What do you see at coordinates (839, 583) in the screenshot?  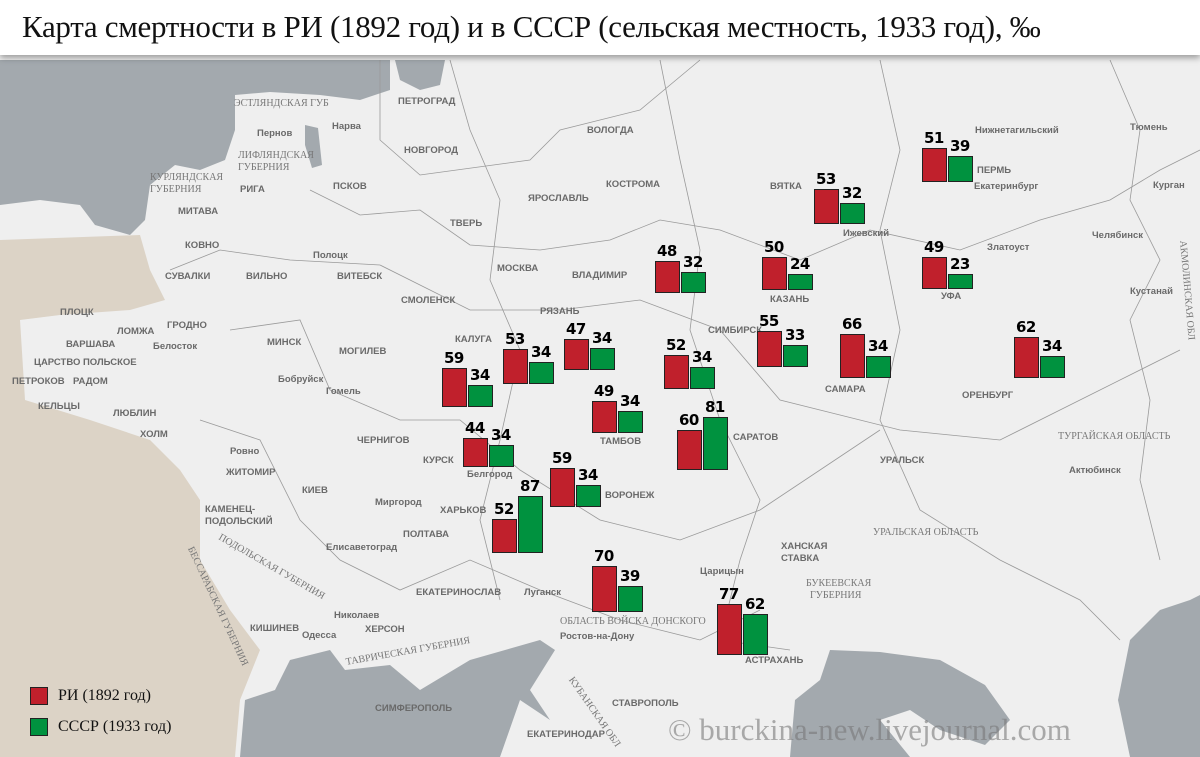 I see `place-label: БУКЕЕВСКАЯ` at bounding box center [839, 583].